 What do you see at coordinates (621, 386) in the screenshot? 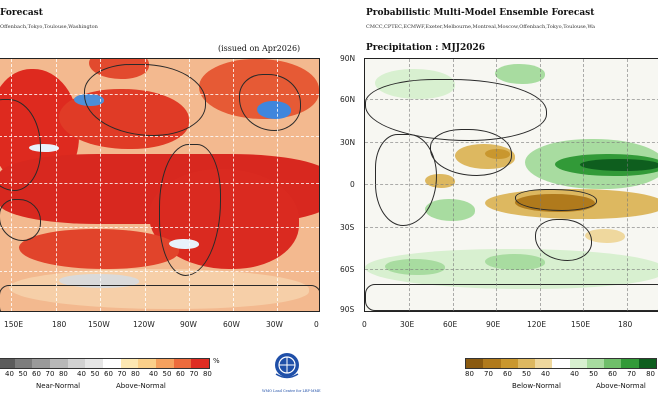
I see `legend-above-normal-right: Above-Normal` at bounding box center [621, 386].